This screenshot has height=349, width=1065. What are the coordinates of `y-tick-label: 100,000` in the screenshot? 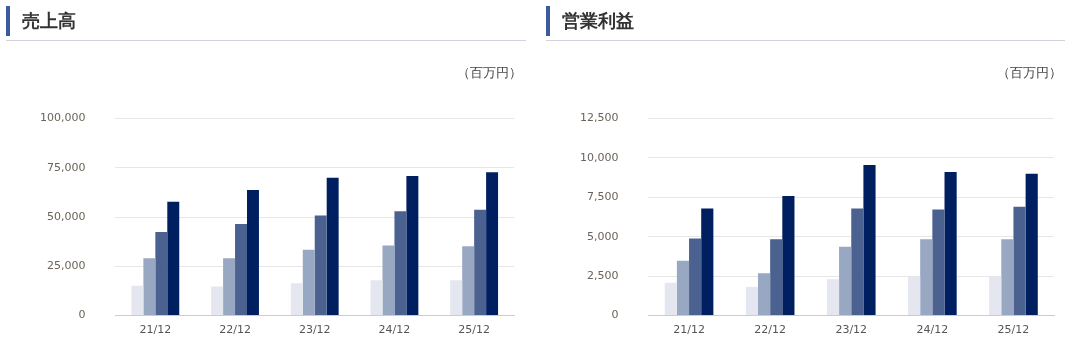 It's located at (62, 118).